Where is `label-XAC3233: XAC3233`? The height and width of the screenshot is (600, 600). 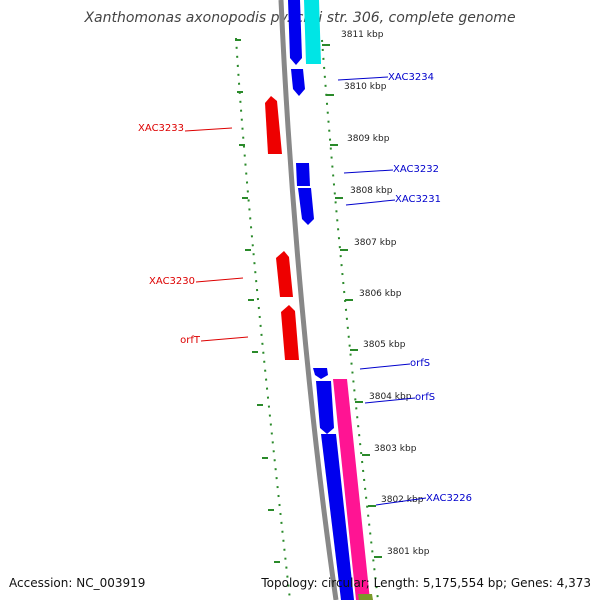
label-XAC3233: XAC3233 is located at coordinates (161, 128).